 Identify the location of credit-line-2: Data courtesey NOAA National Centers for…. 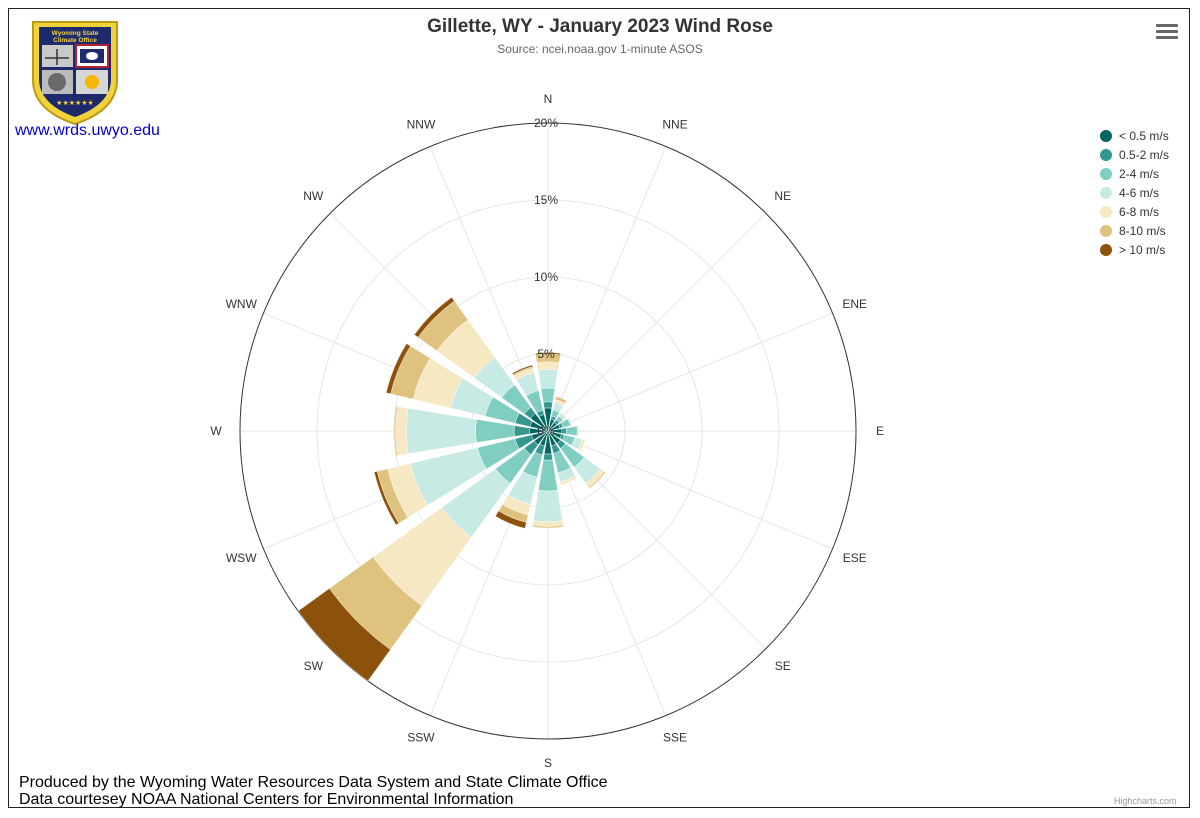
(266, 799).